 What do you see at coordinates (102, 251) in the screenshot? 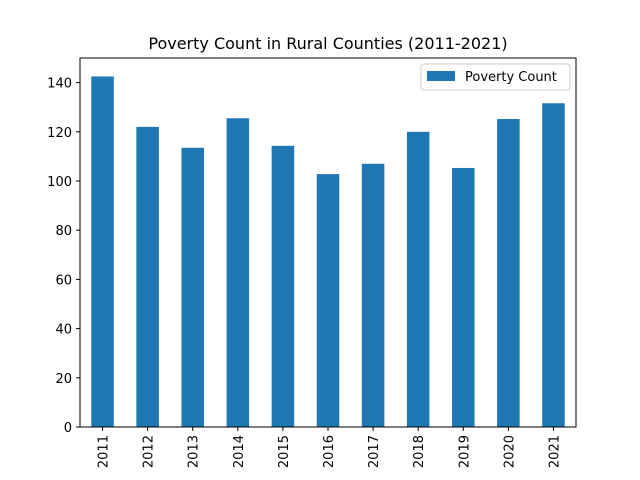
I see `bar-2011` at bounding box center [102, 251].